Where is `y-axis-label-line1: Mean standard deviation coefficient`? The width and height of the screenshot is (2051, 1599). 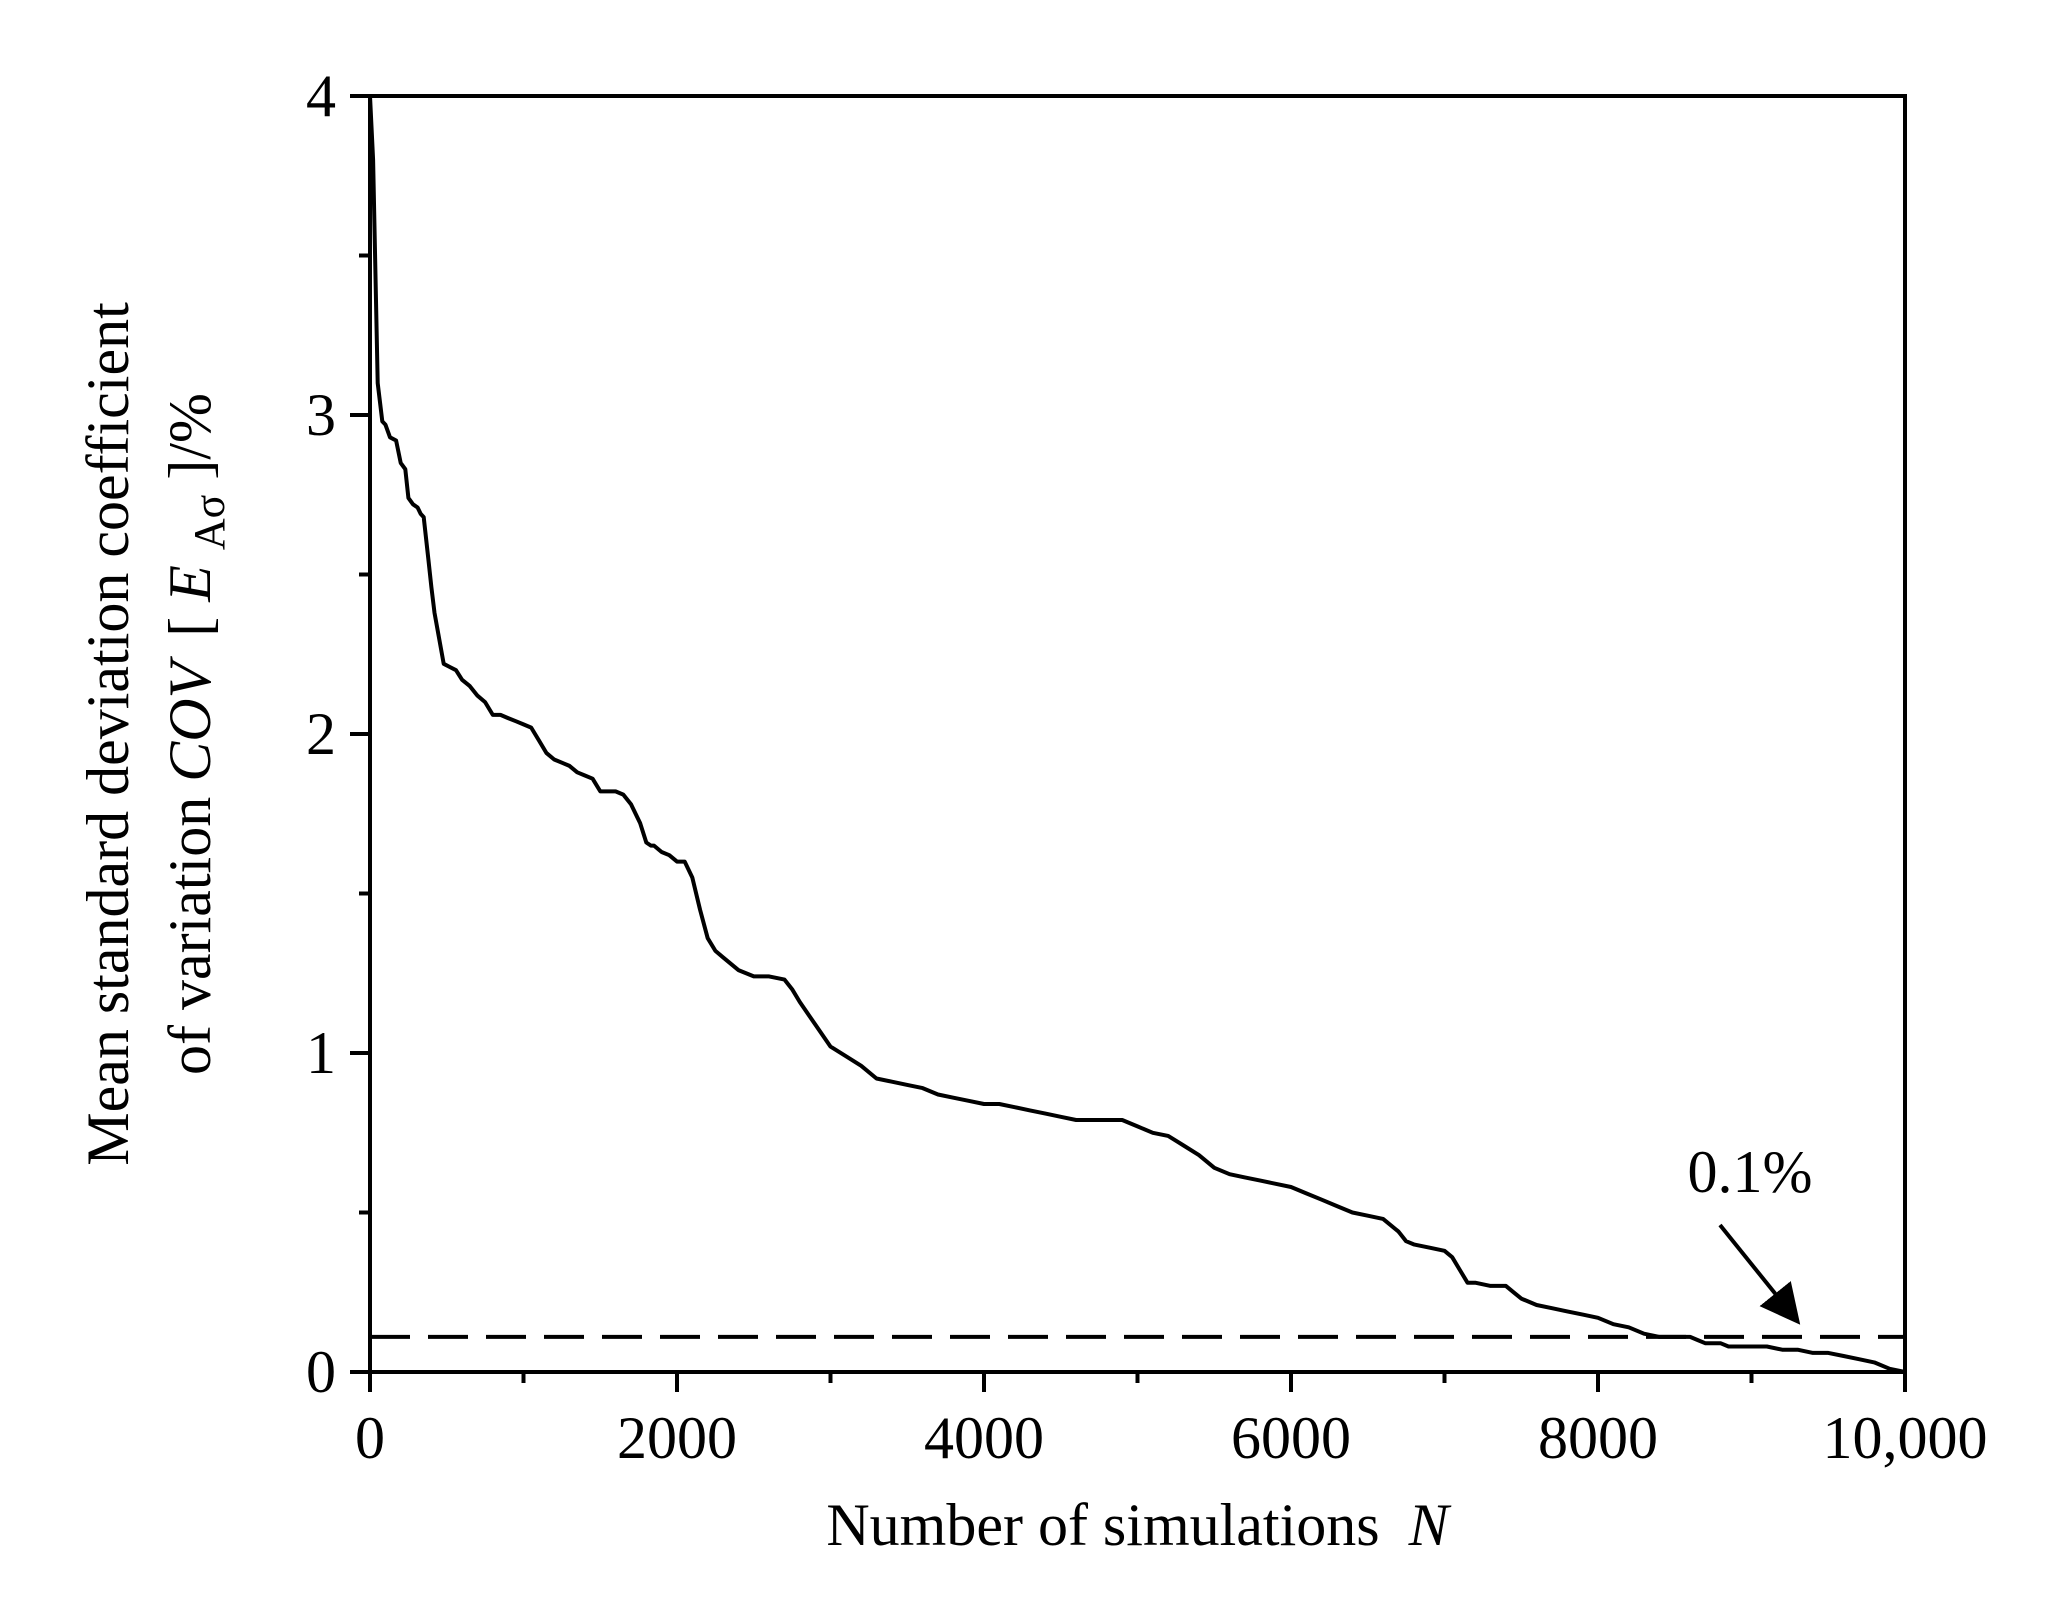
y-axis-label-line1: Mean standard deviation coefficient is located at coordinates (108, 734).